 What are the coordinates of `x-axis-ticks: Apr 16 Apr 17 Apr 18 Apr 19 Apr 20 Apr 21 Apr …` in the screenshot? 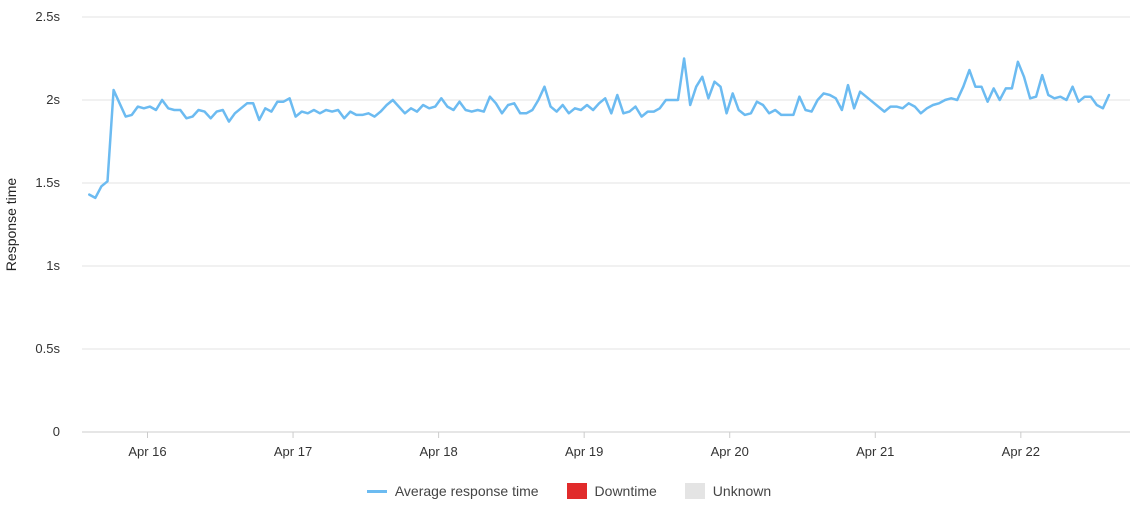 It's located at (584, 445).